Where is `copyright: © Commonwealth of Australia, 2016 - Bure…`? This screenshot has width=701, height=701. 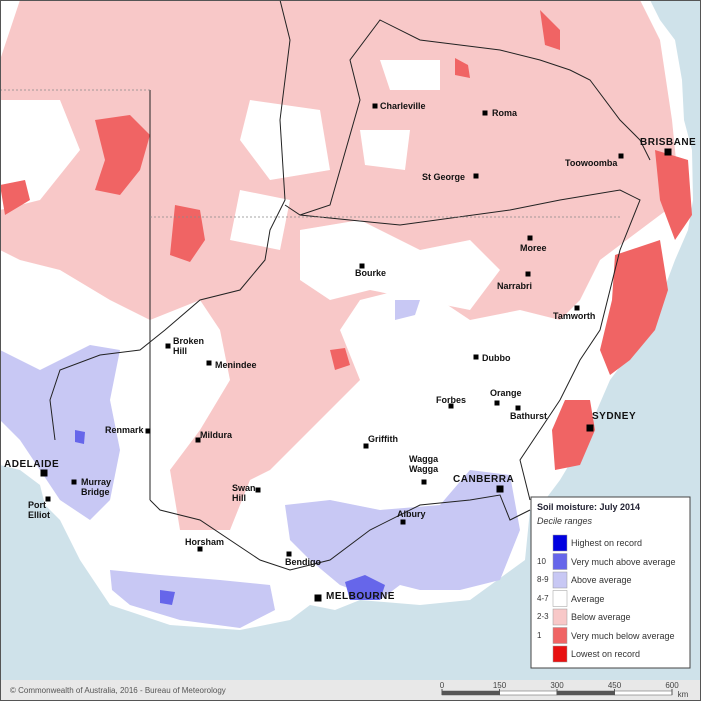 copyright: © Commonwealth of Australia, 2016 - Bure… is located at coordinates (118, 690).